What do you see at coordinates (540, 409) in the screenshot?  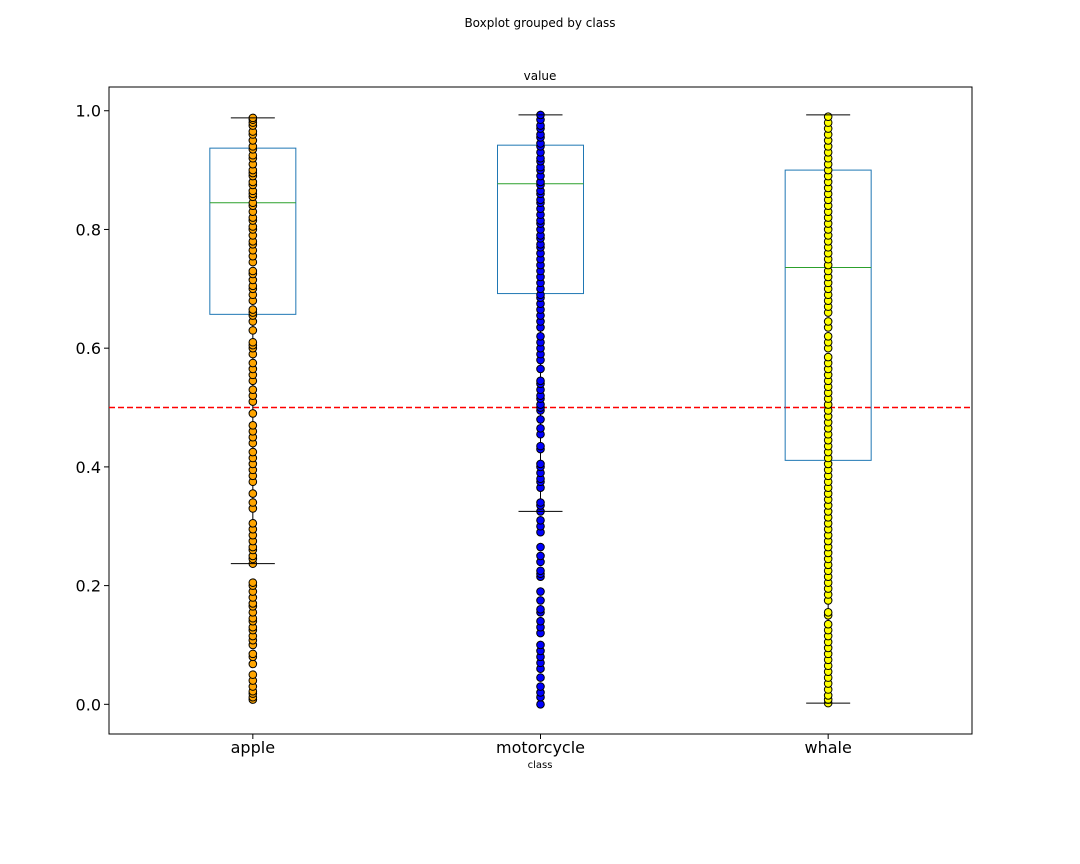 I see `box-group-motorcycle` at bounding box center [540, 409].